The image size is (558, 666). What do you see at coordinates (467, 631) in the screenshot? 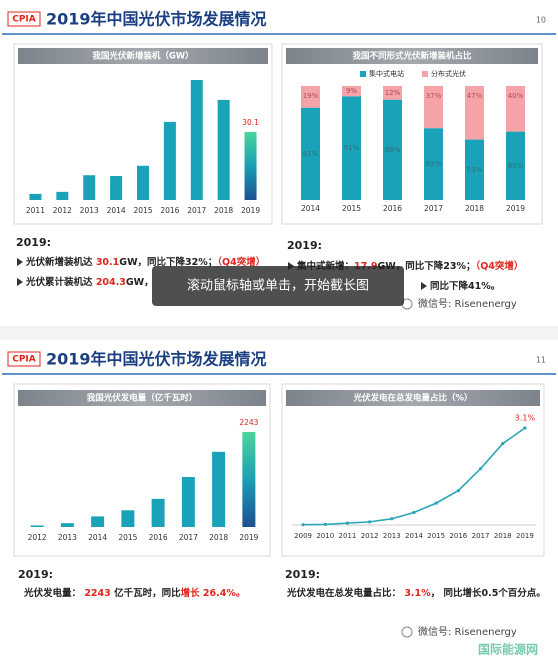
I see `watermark: 微信号: Risenenergy` at bounding box center [467, 631].